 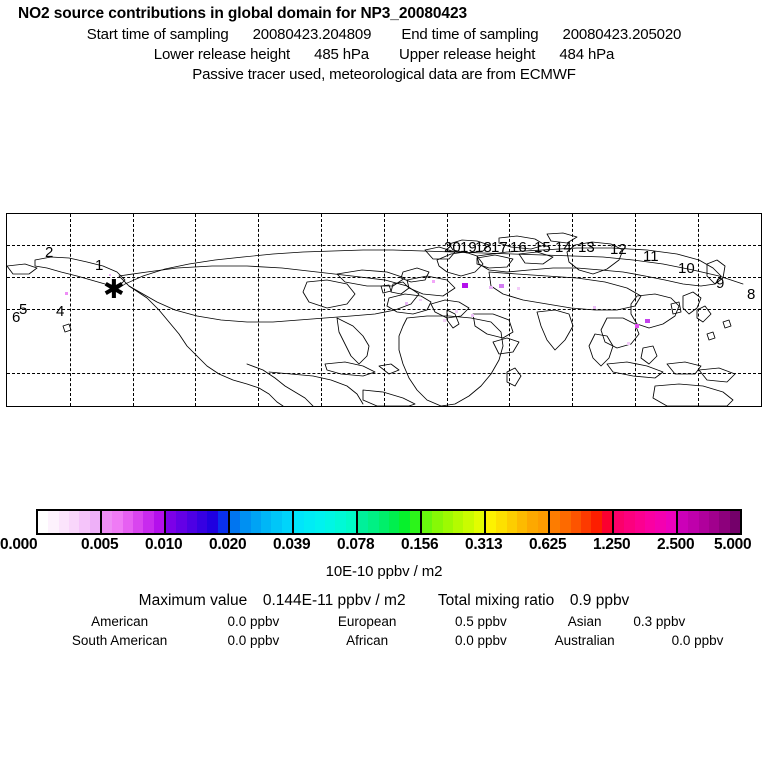 What do you see at coordinates (586, 247) in the screenshot?
I see `trajectory-label-13: 13` at bounding box center [586, 247].